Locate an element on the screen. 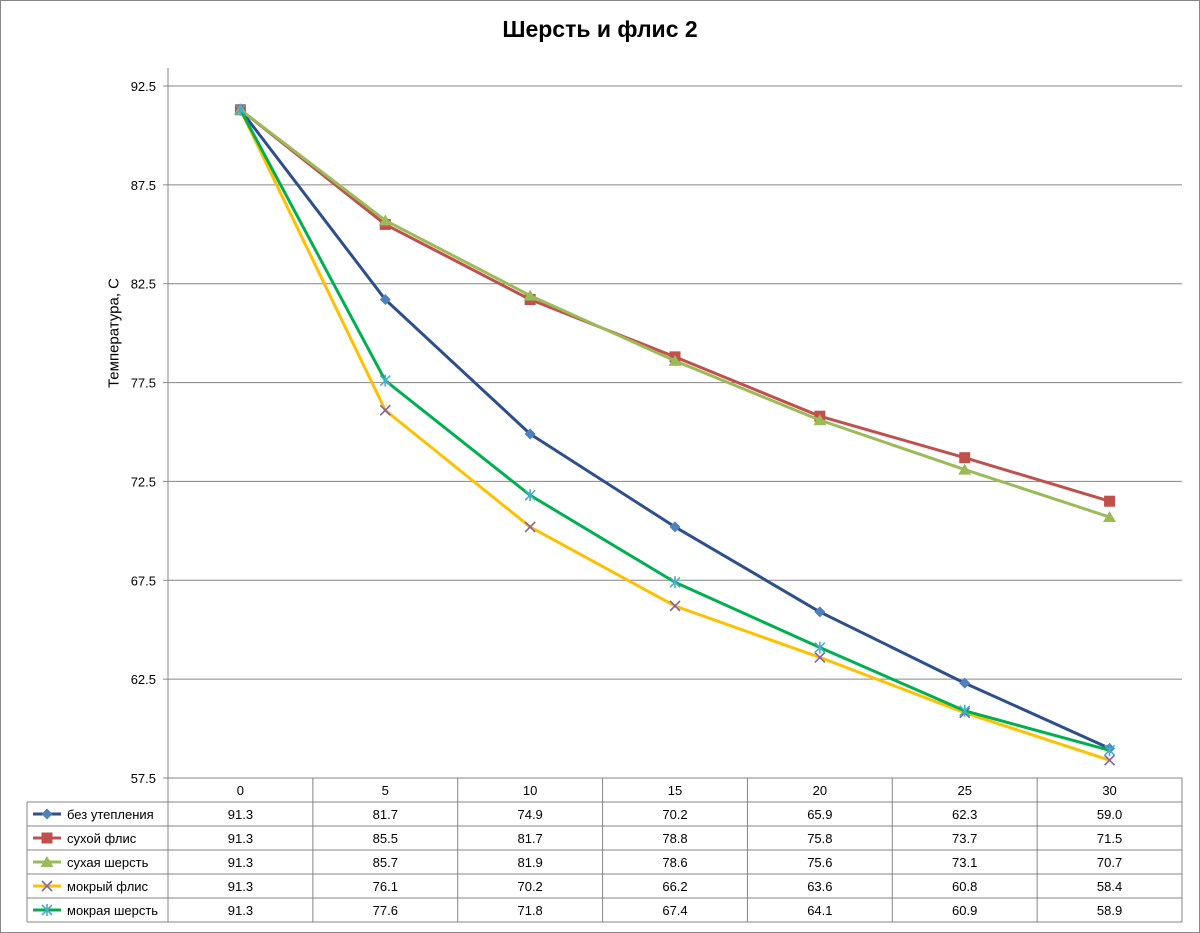 The width and height of the screenshot is (1200, 933). data-cell: 85.7 is located at coordinates (385, 862).